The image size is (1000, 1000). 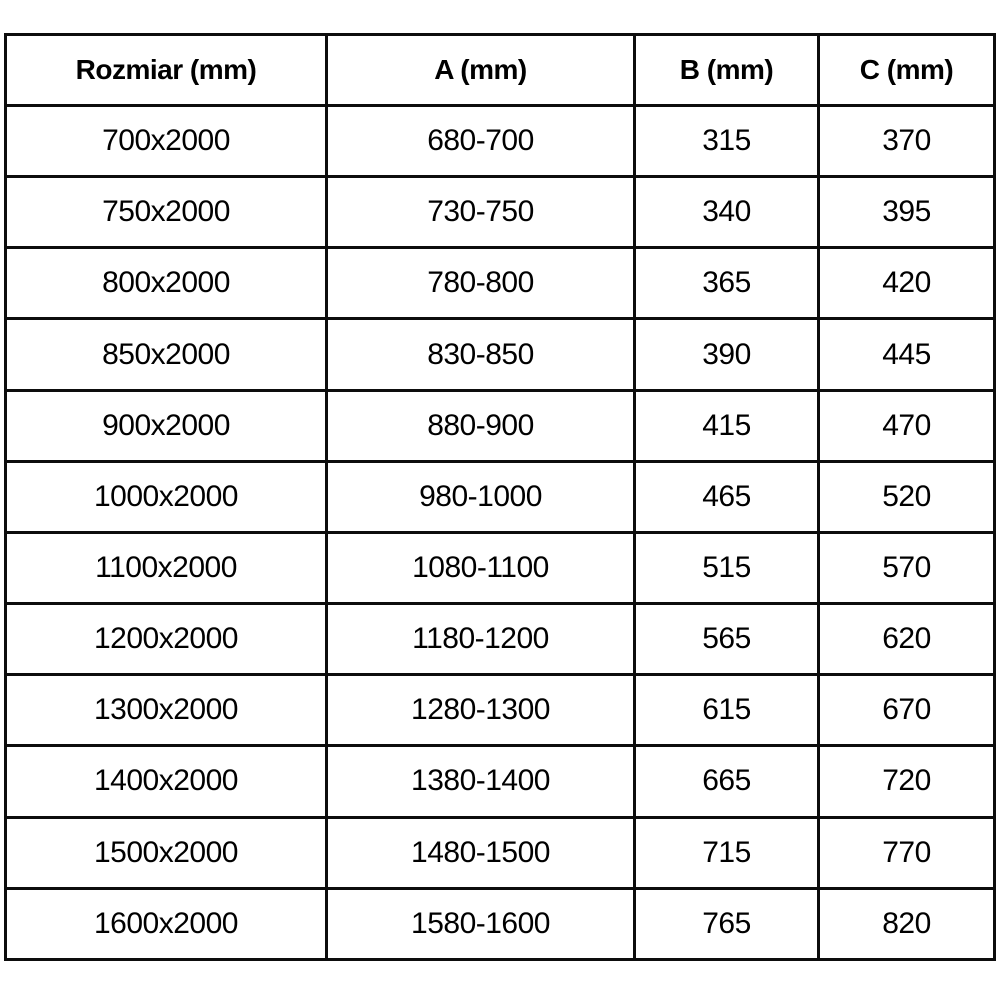 I want to click on table-cell: 1300x2000, so click(x=166, y=710).